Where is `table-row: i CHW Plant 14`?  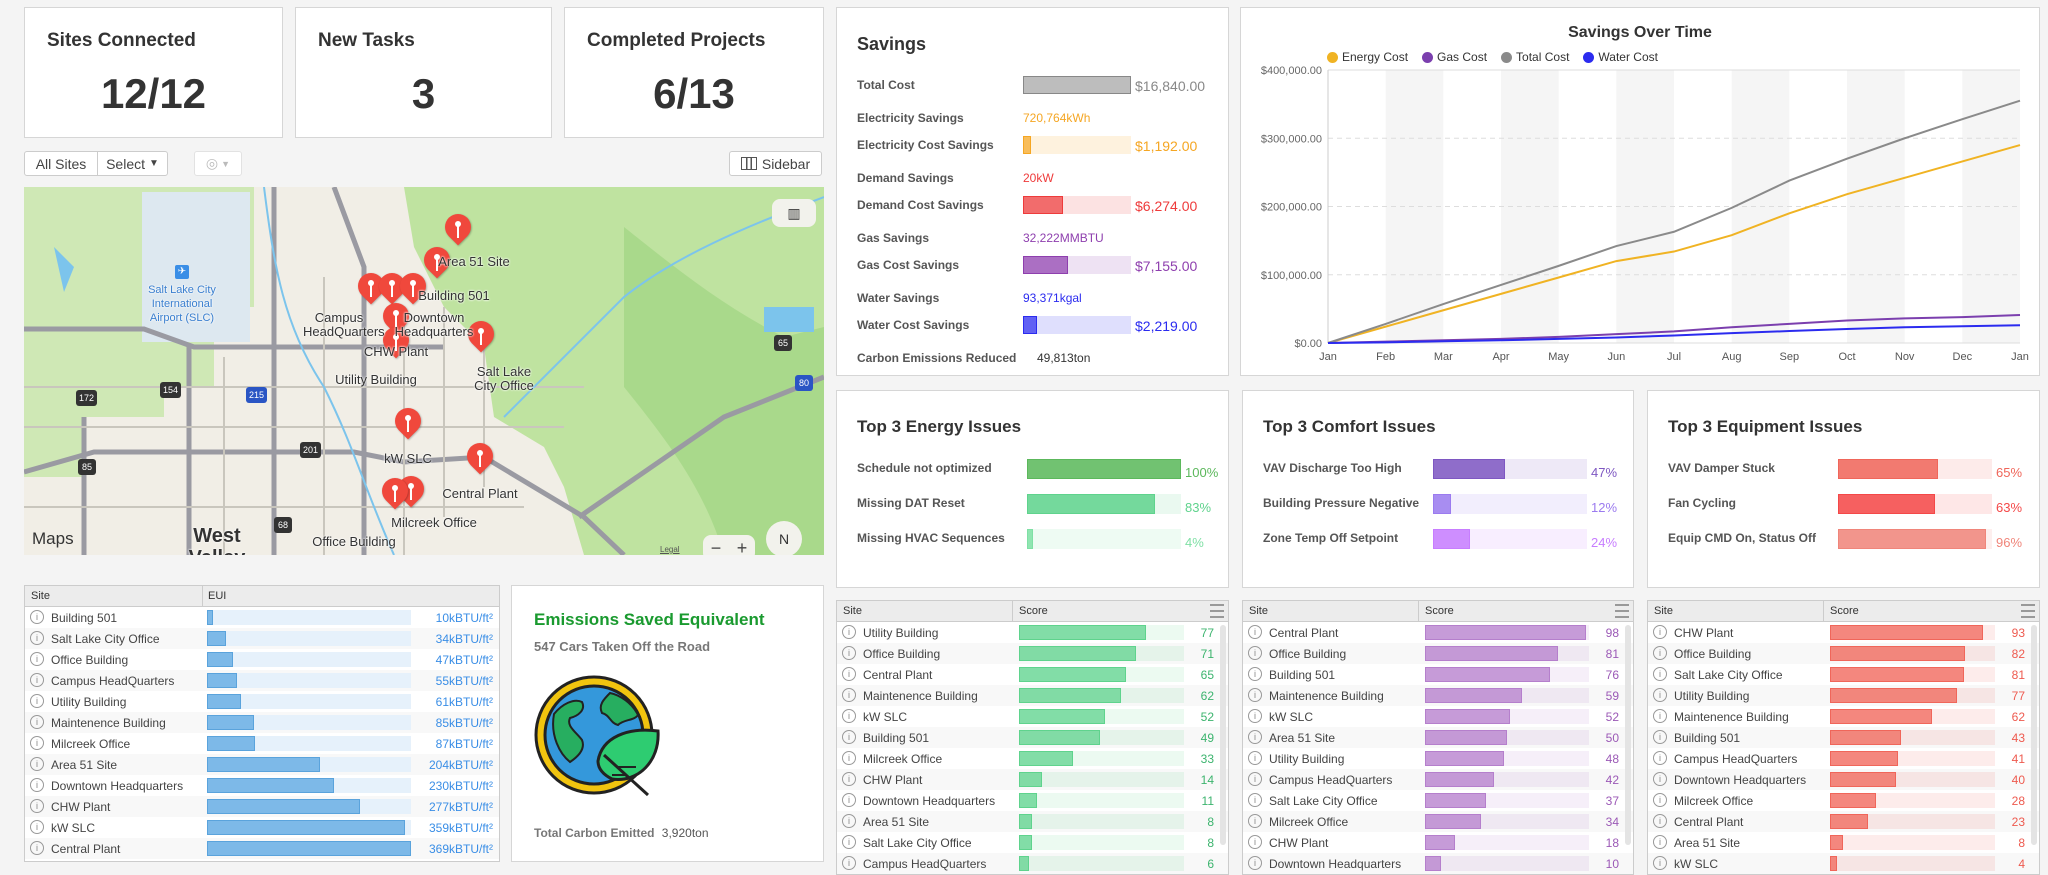
table-row: i CHW Plant 14 is located at coordinates (1032, 779).